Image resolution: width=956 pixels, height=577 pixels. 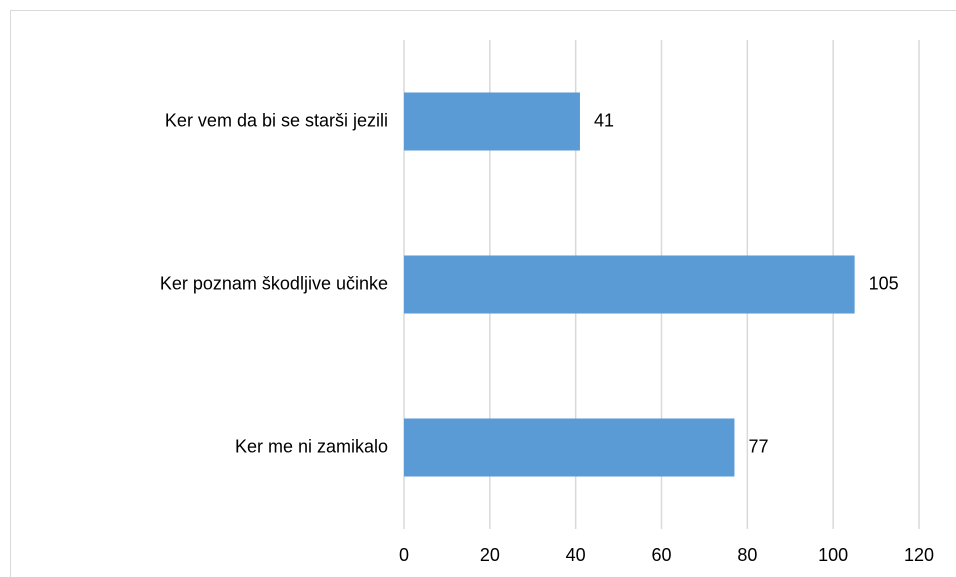 What do you see at coordinates (276, 120) in the screenshot?
I see `y-tick-label: Ker vem da bi se starši jezili` at bounding box center [276, 120].